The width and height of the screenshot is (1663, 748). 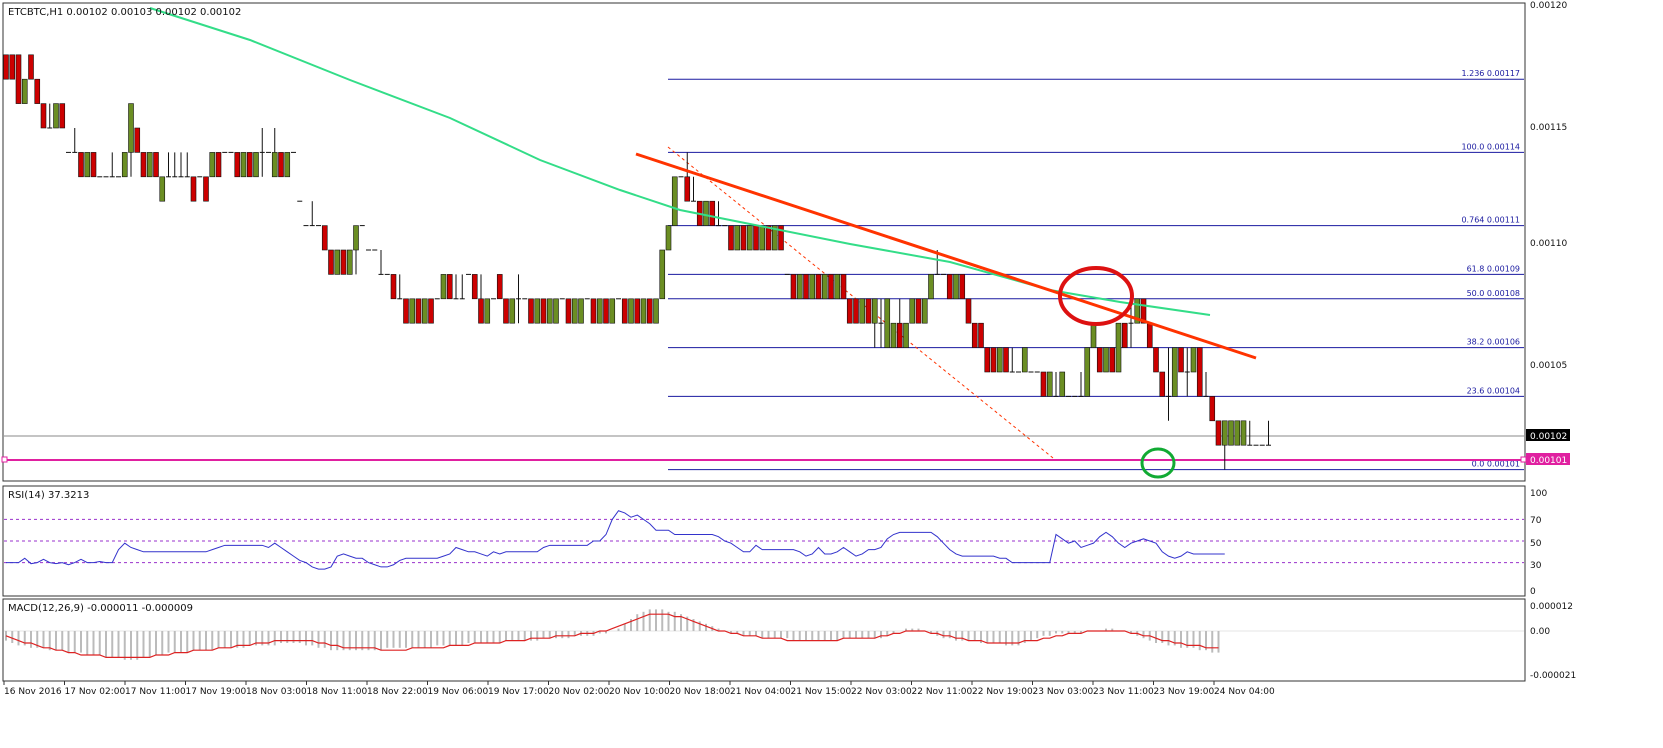 I want to click on fib-label-5: 38.2 0.00106, so click(x=1493, y=342).